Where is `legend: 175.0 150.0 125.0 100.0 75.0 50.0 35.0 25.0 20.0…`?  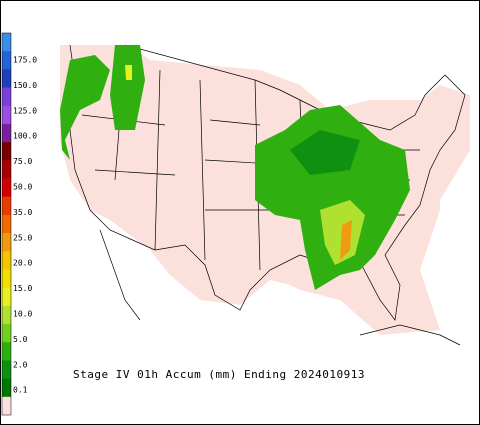 legend: 175.0 150.0 125.0 100.0 75.0 50.0 35.0 25.0 20.0… is located at coordinates (19, 224).